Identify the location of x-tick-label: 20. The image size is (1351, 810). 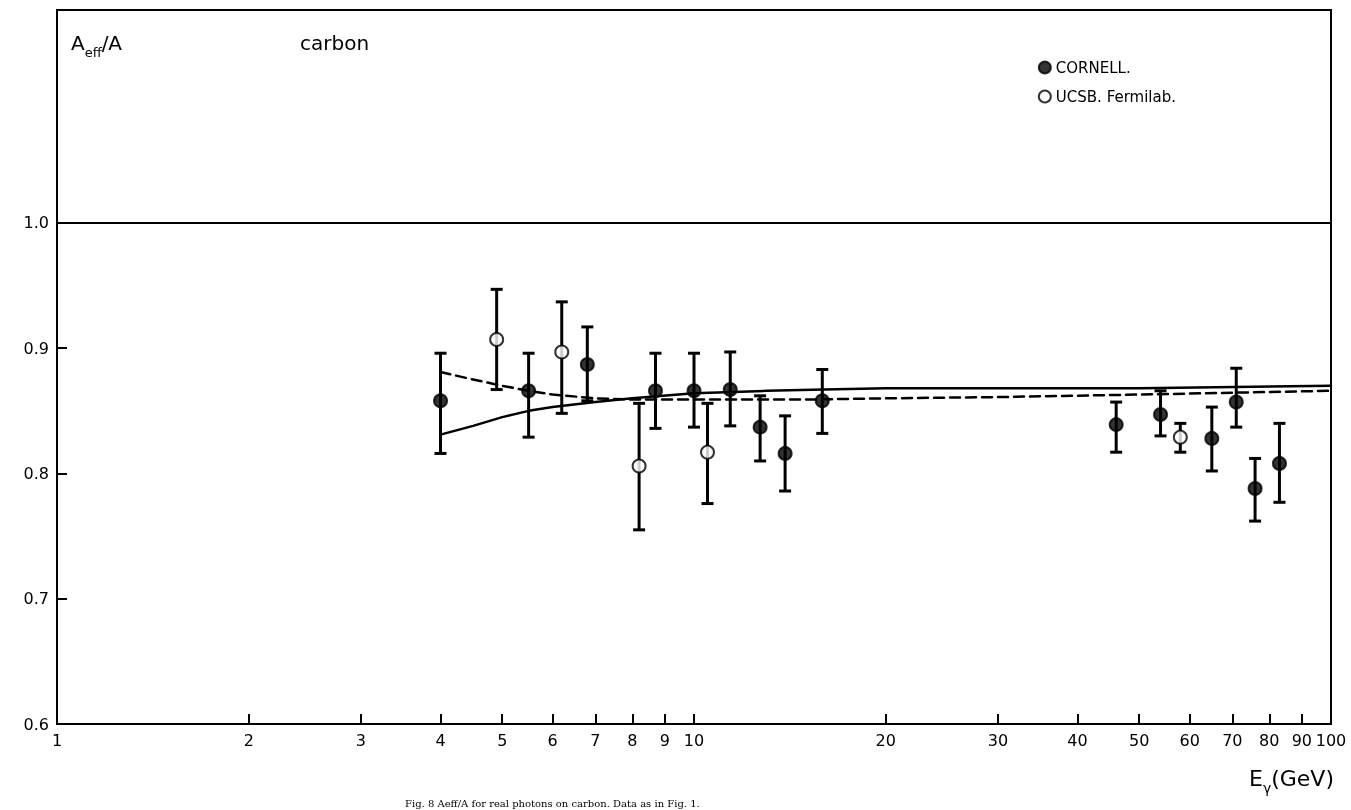
(885, 740).